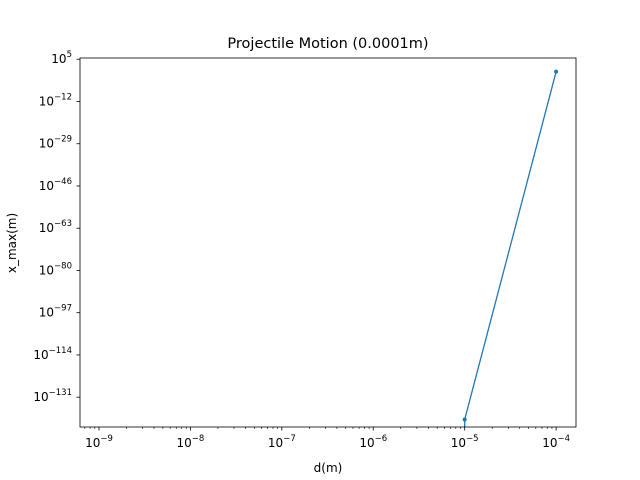 The width and height of the screenshot is (640, 480). Describe the element at coordinates (61, 58) in the screenshot. I see `y-tick-label: 105` at that location.